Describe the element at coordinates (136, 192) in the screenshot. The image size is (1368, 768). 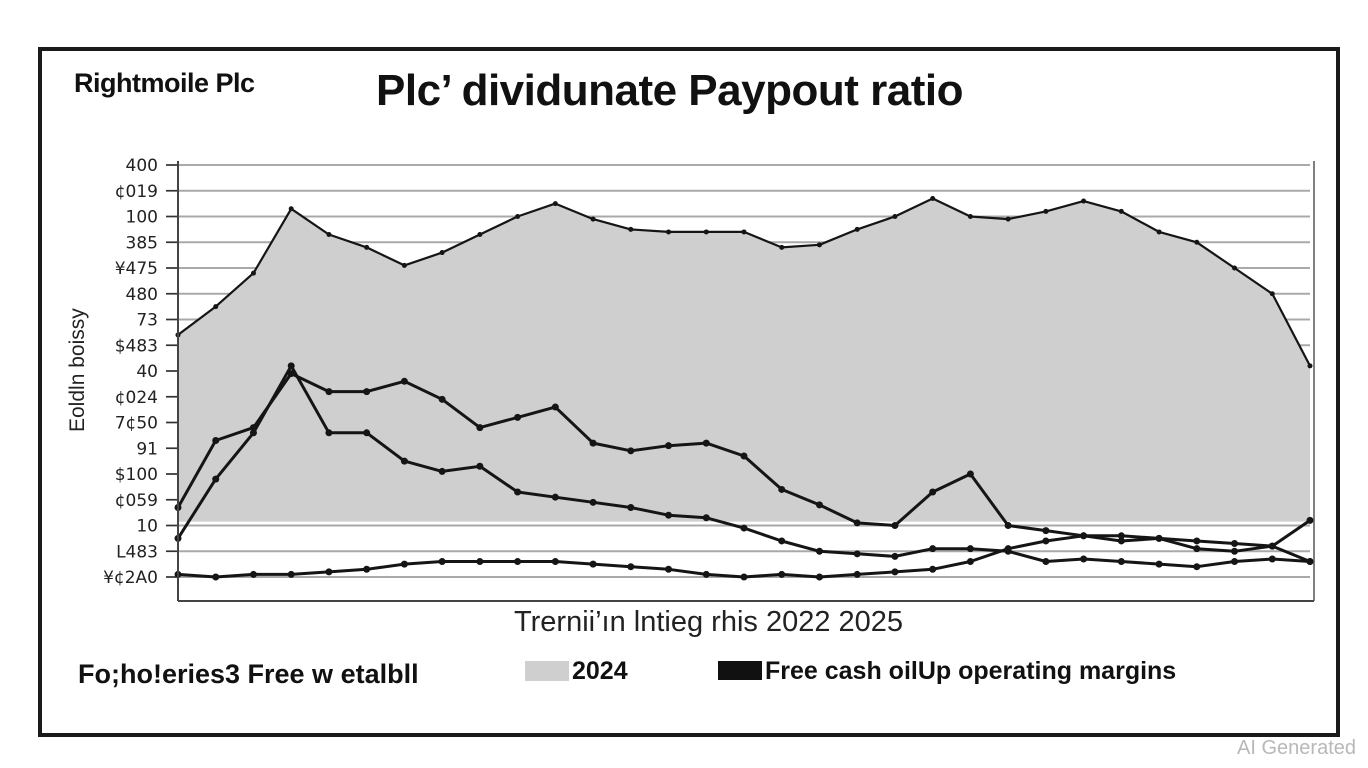
I see `y-tick-label: ¢019` at that location.